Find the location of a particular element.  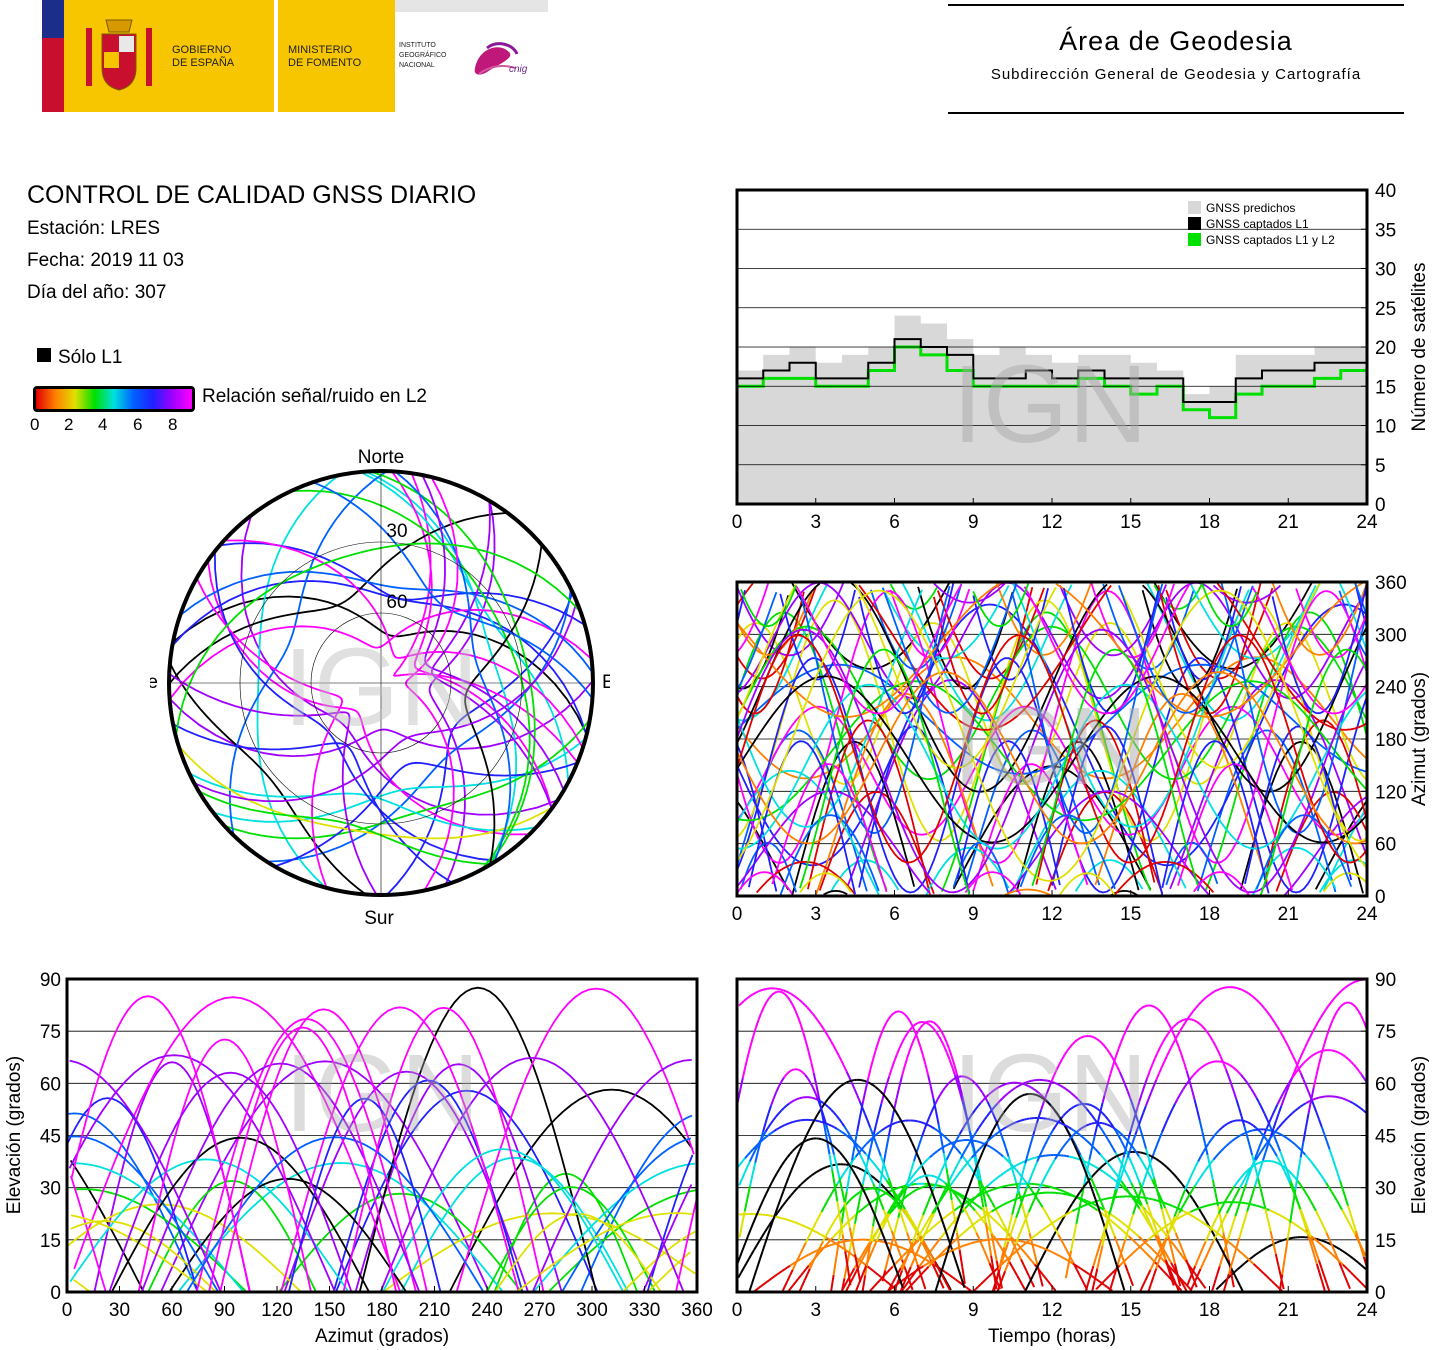

legend-swatch is located at coordinates (1194, 239).